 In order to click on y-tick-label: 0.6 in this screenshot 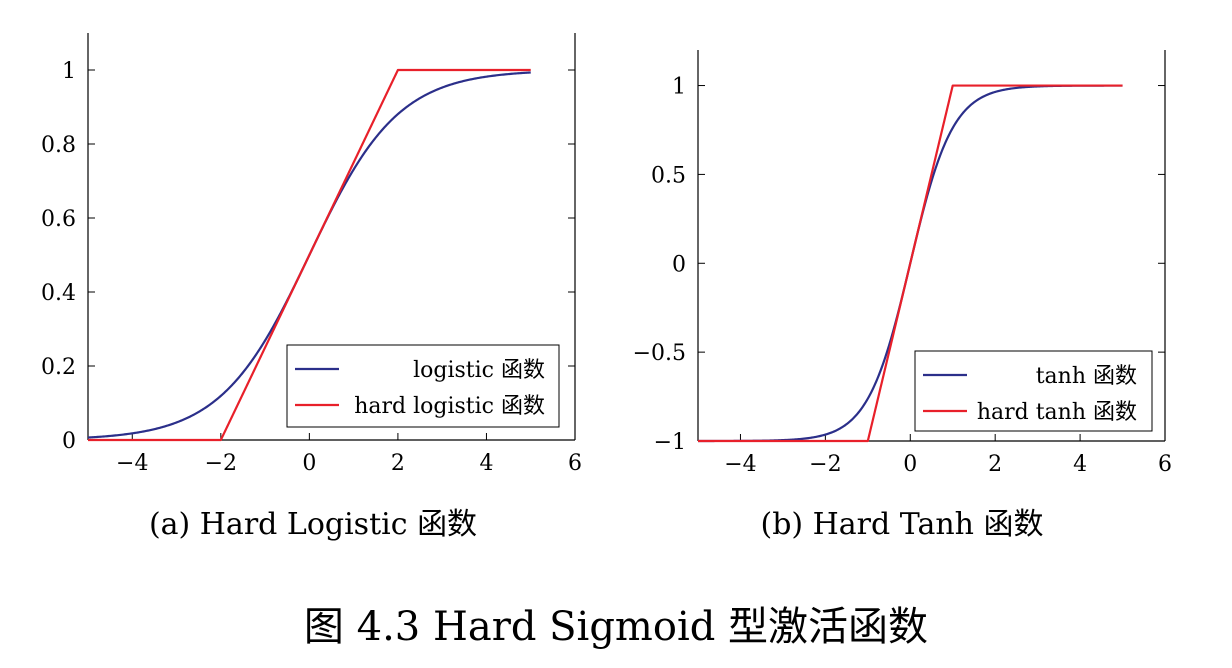, I will do `click(58, 219)`.